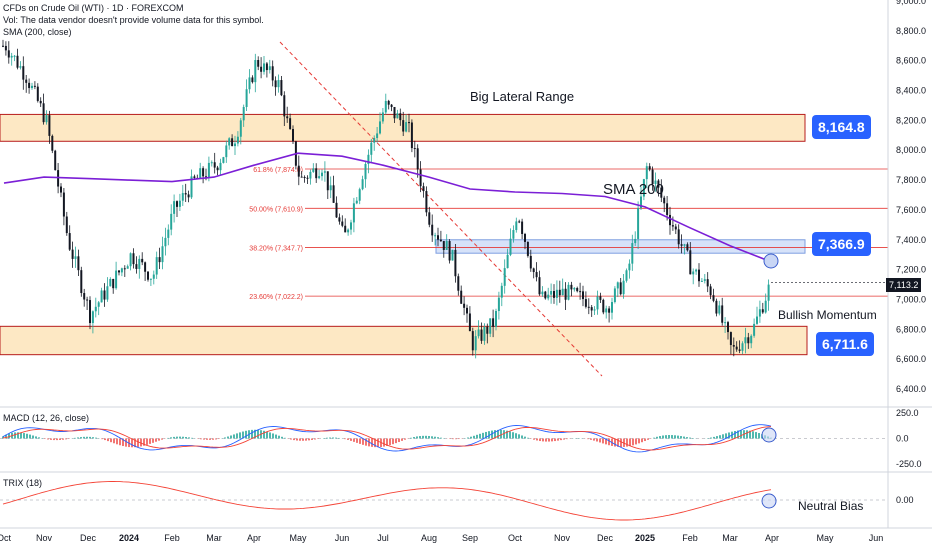  Describe the element at coordinates (771, 261) in the screenshot. I see `touch-marker` at that location.